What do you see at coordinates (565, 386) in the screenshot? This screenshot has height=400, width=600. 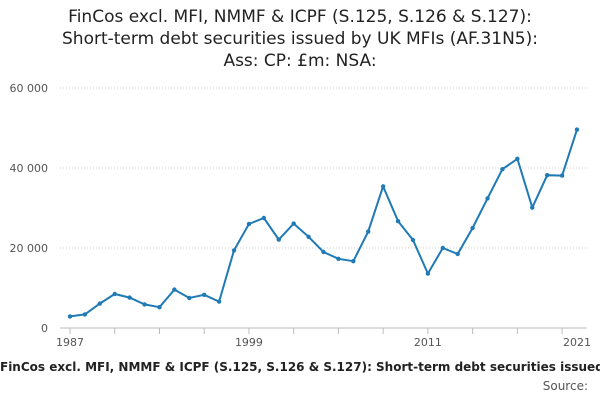 I see `source-label: Source:` at bounding box center [565, 386].